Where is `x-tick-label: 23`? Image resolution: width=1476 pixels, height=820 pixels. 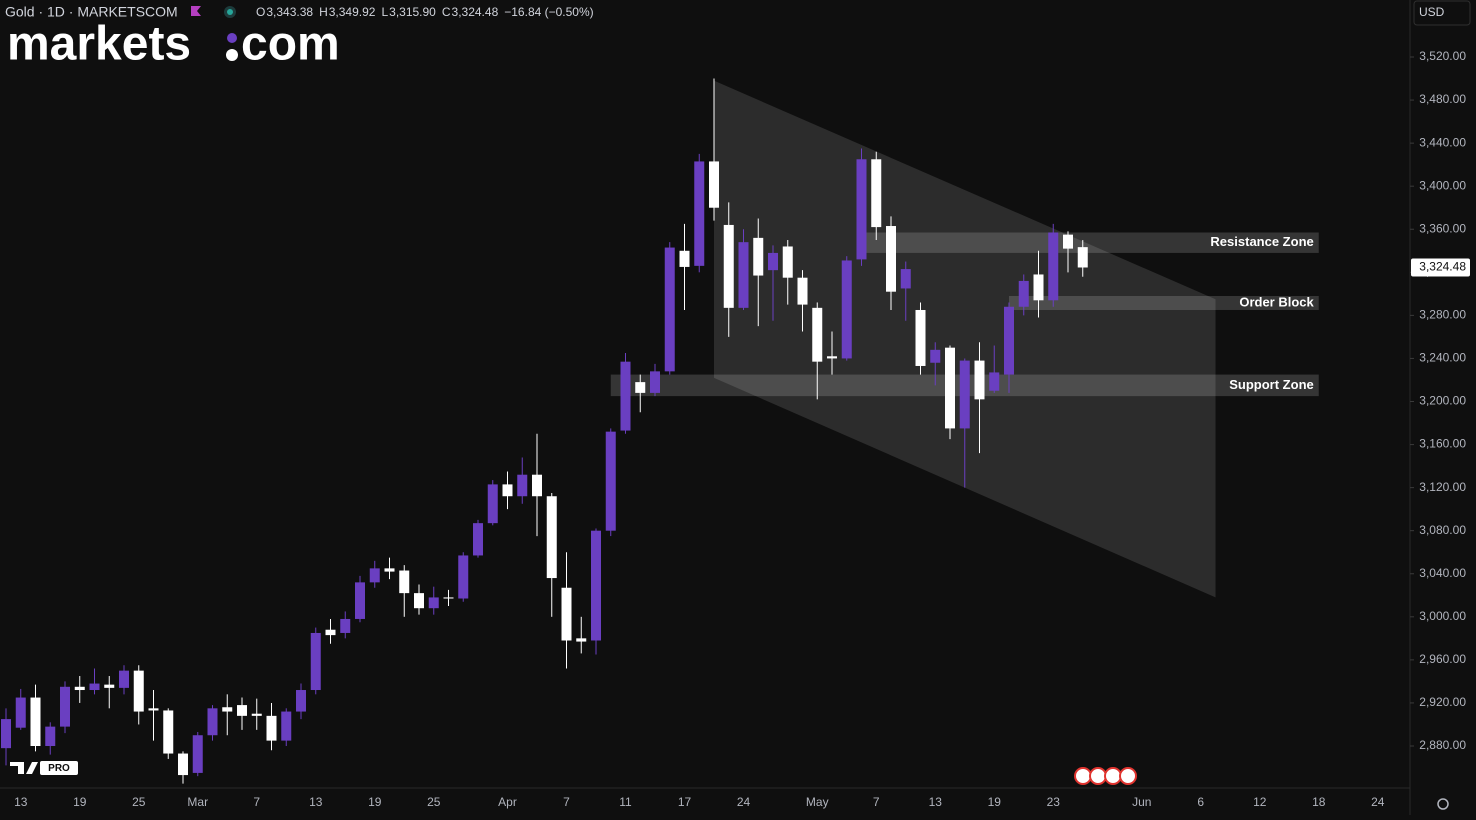 x-tick-label: 23 is located at coordinates (1054, 802).